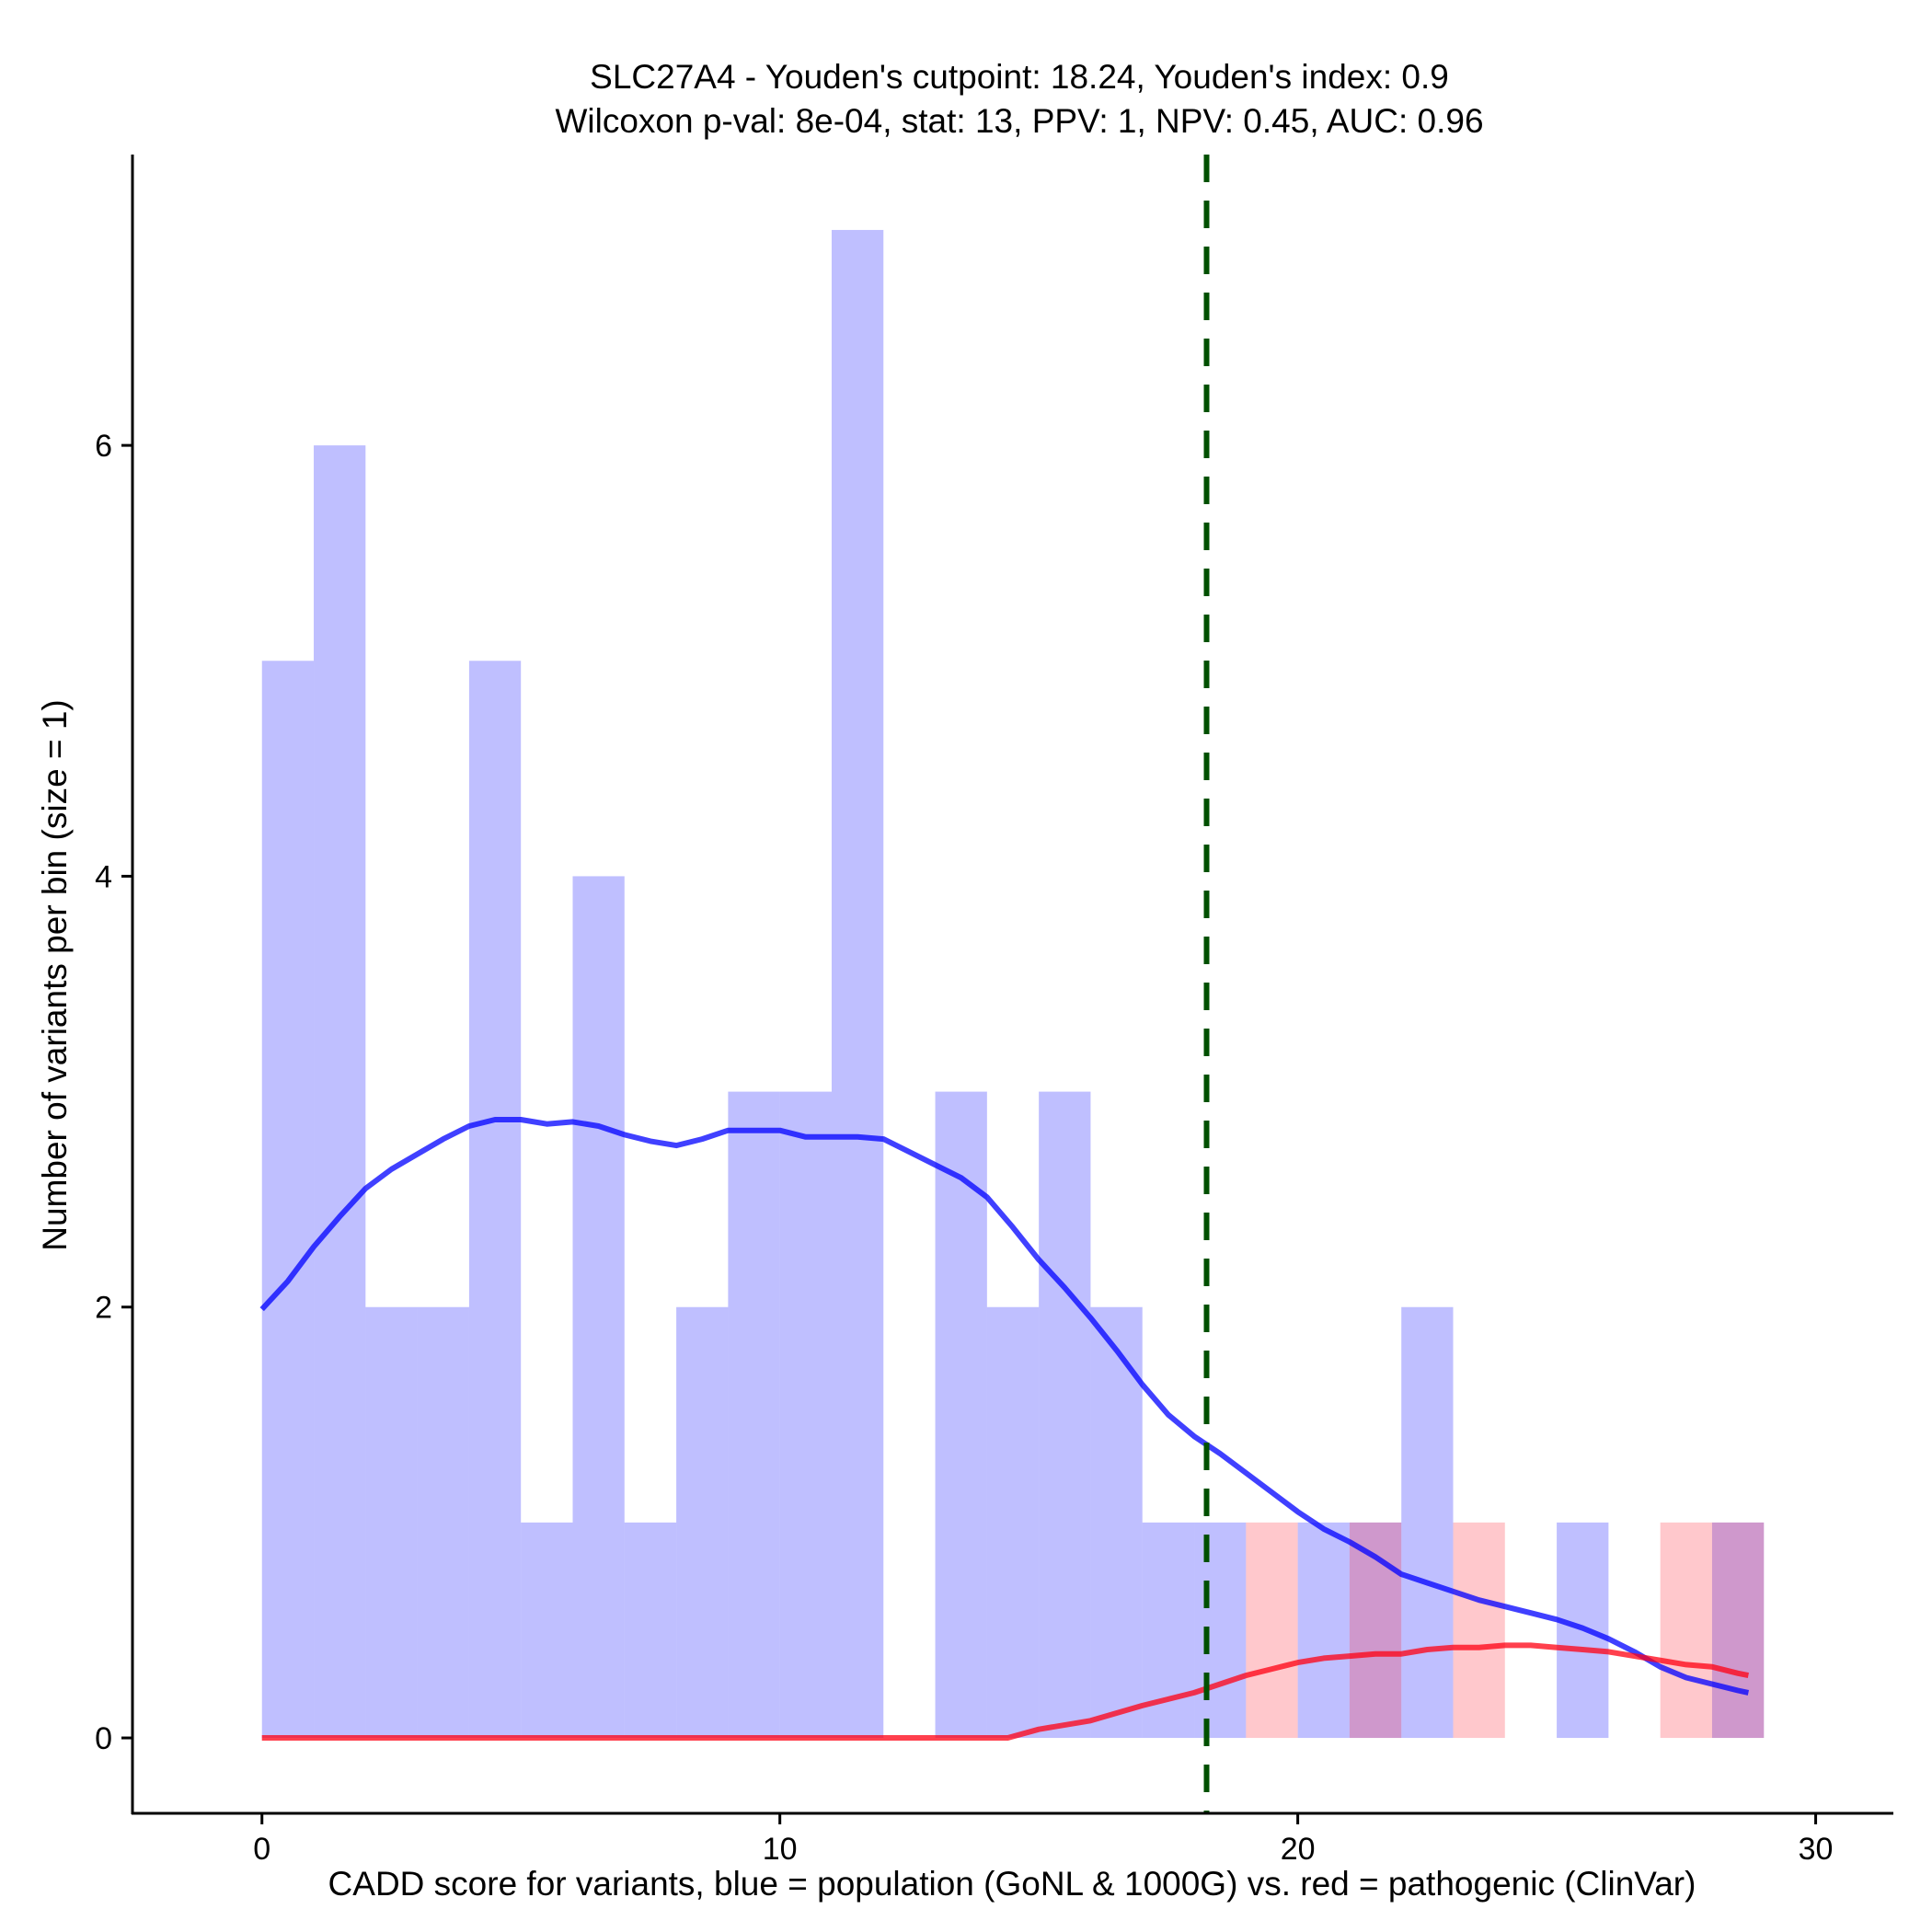 The image size is (1932, 1932). Describe the element at coordinates (113, 1092) in the screenshot. I see `y-ticks: 0 2 4 6` at that location.